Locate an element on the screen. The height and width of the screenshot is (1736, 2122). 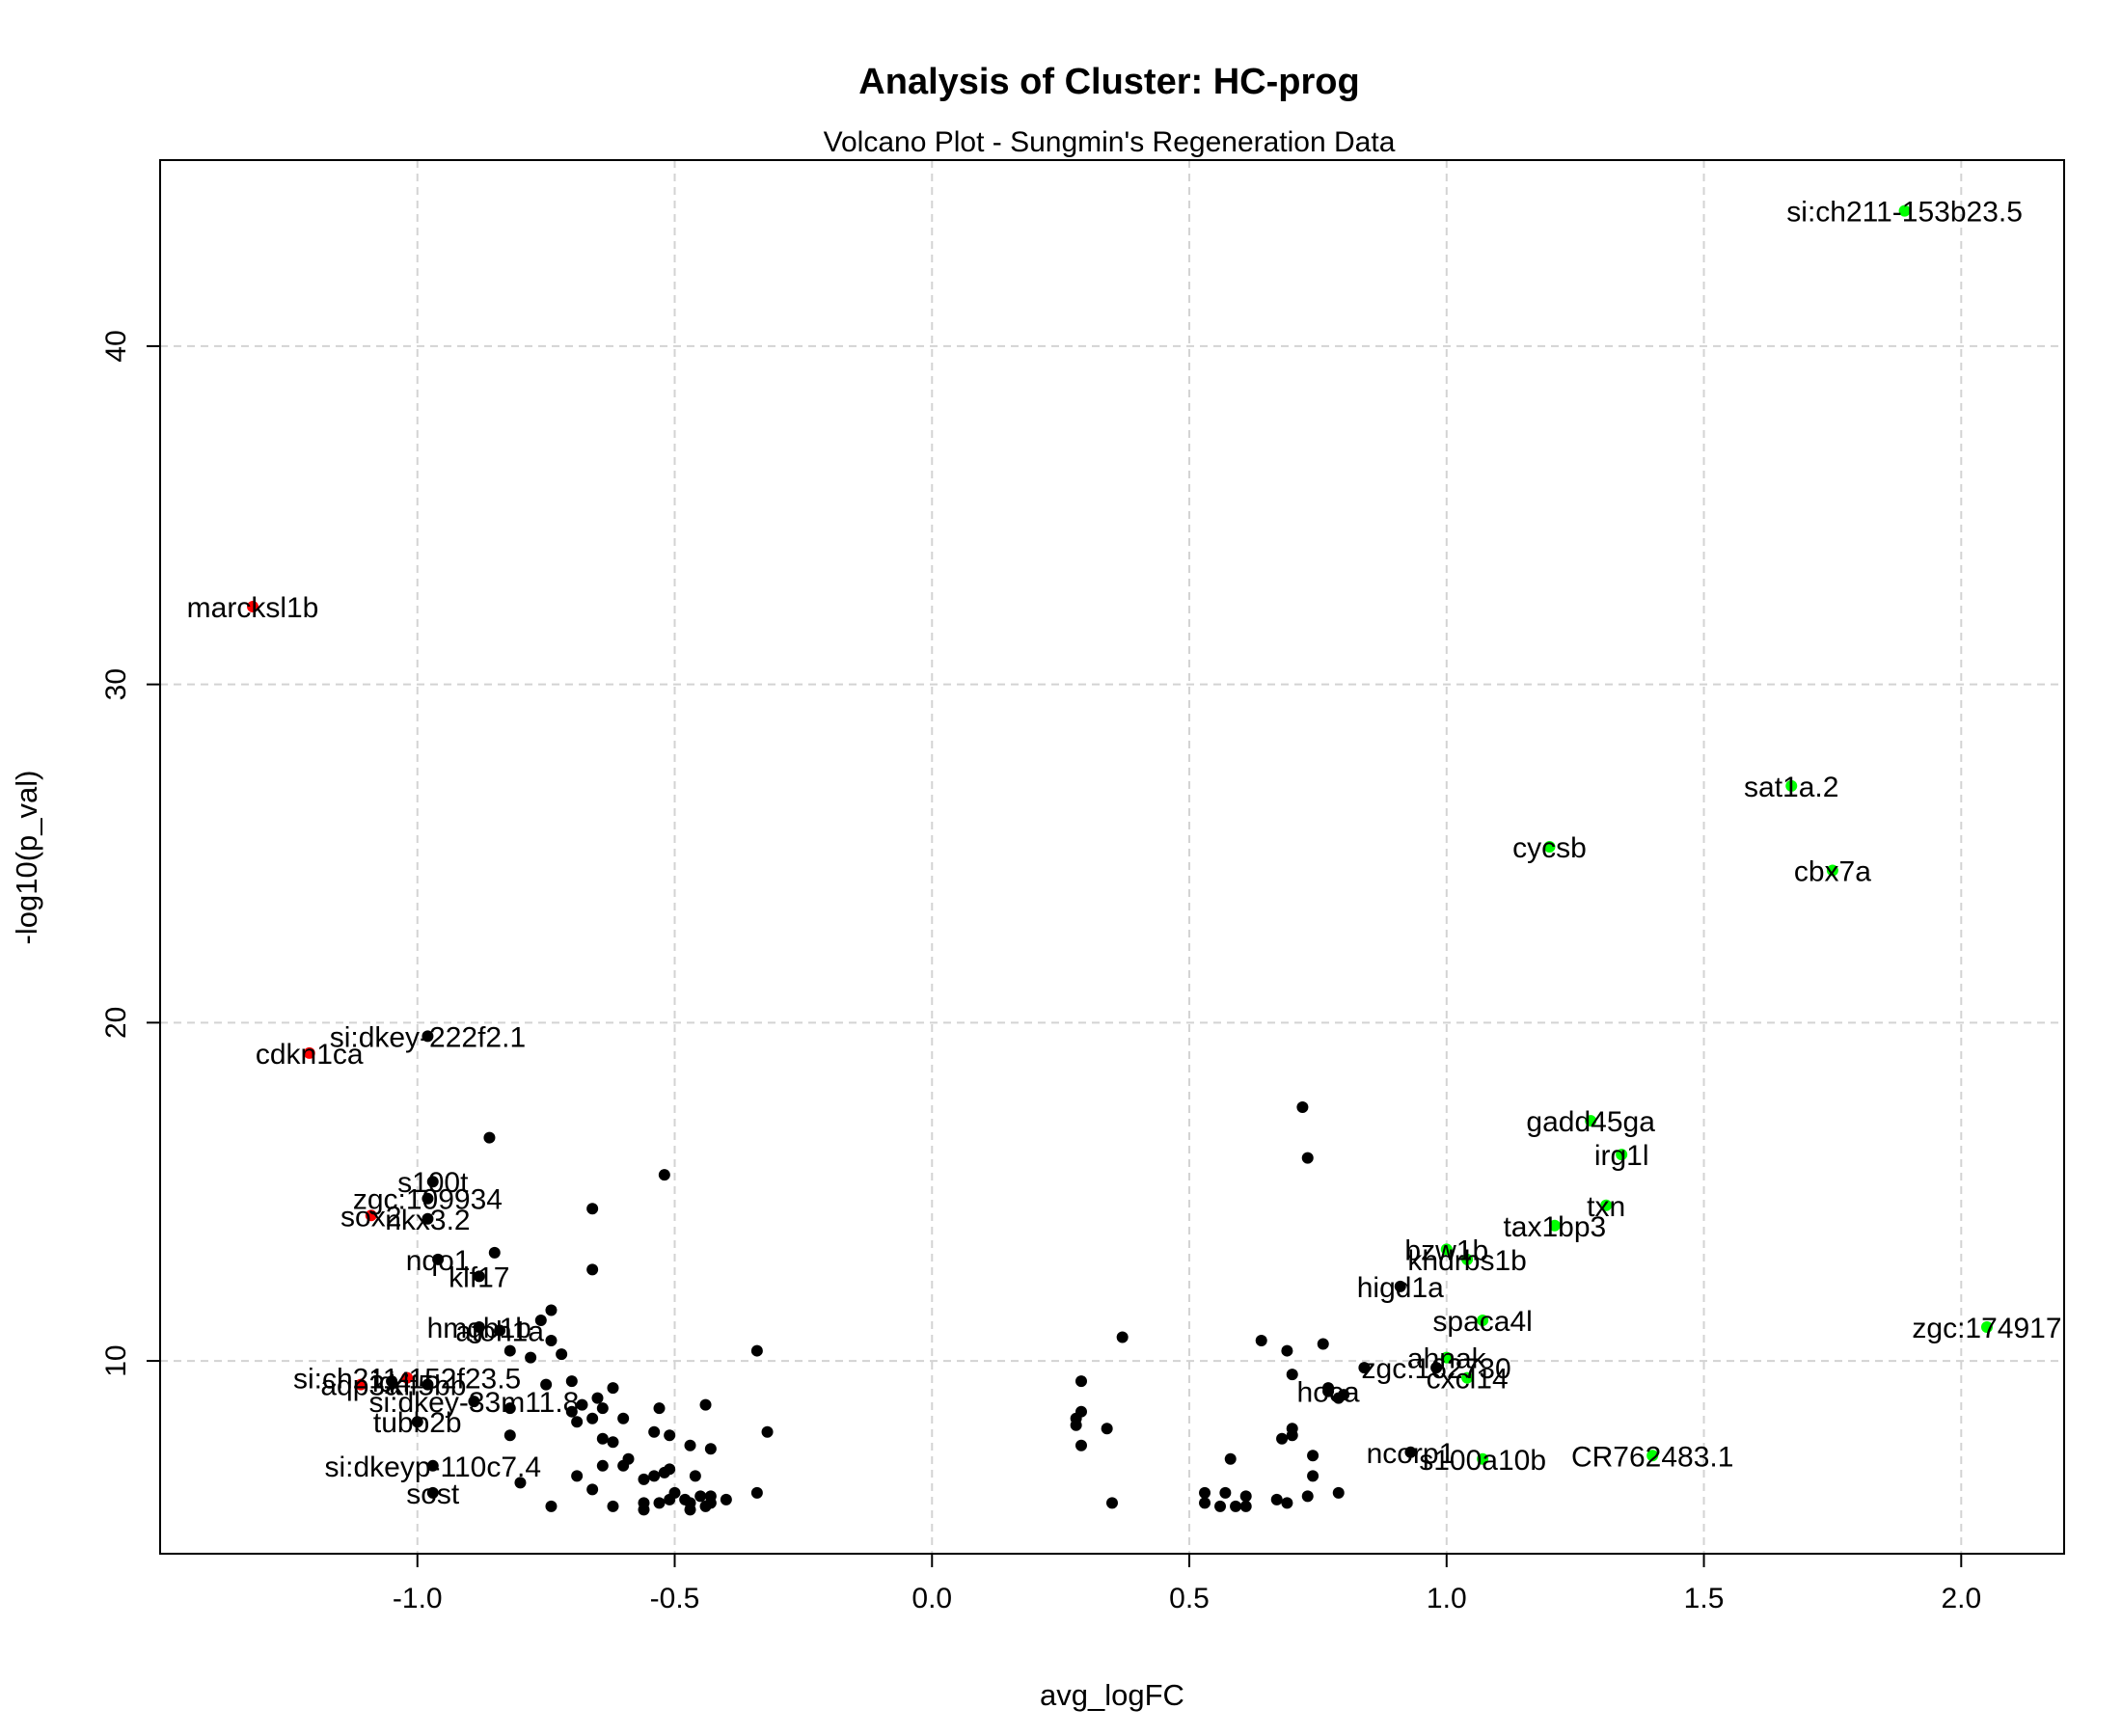
gene-label: s100a10b is located at coordinates (1483, 1461).